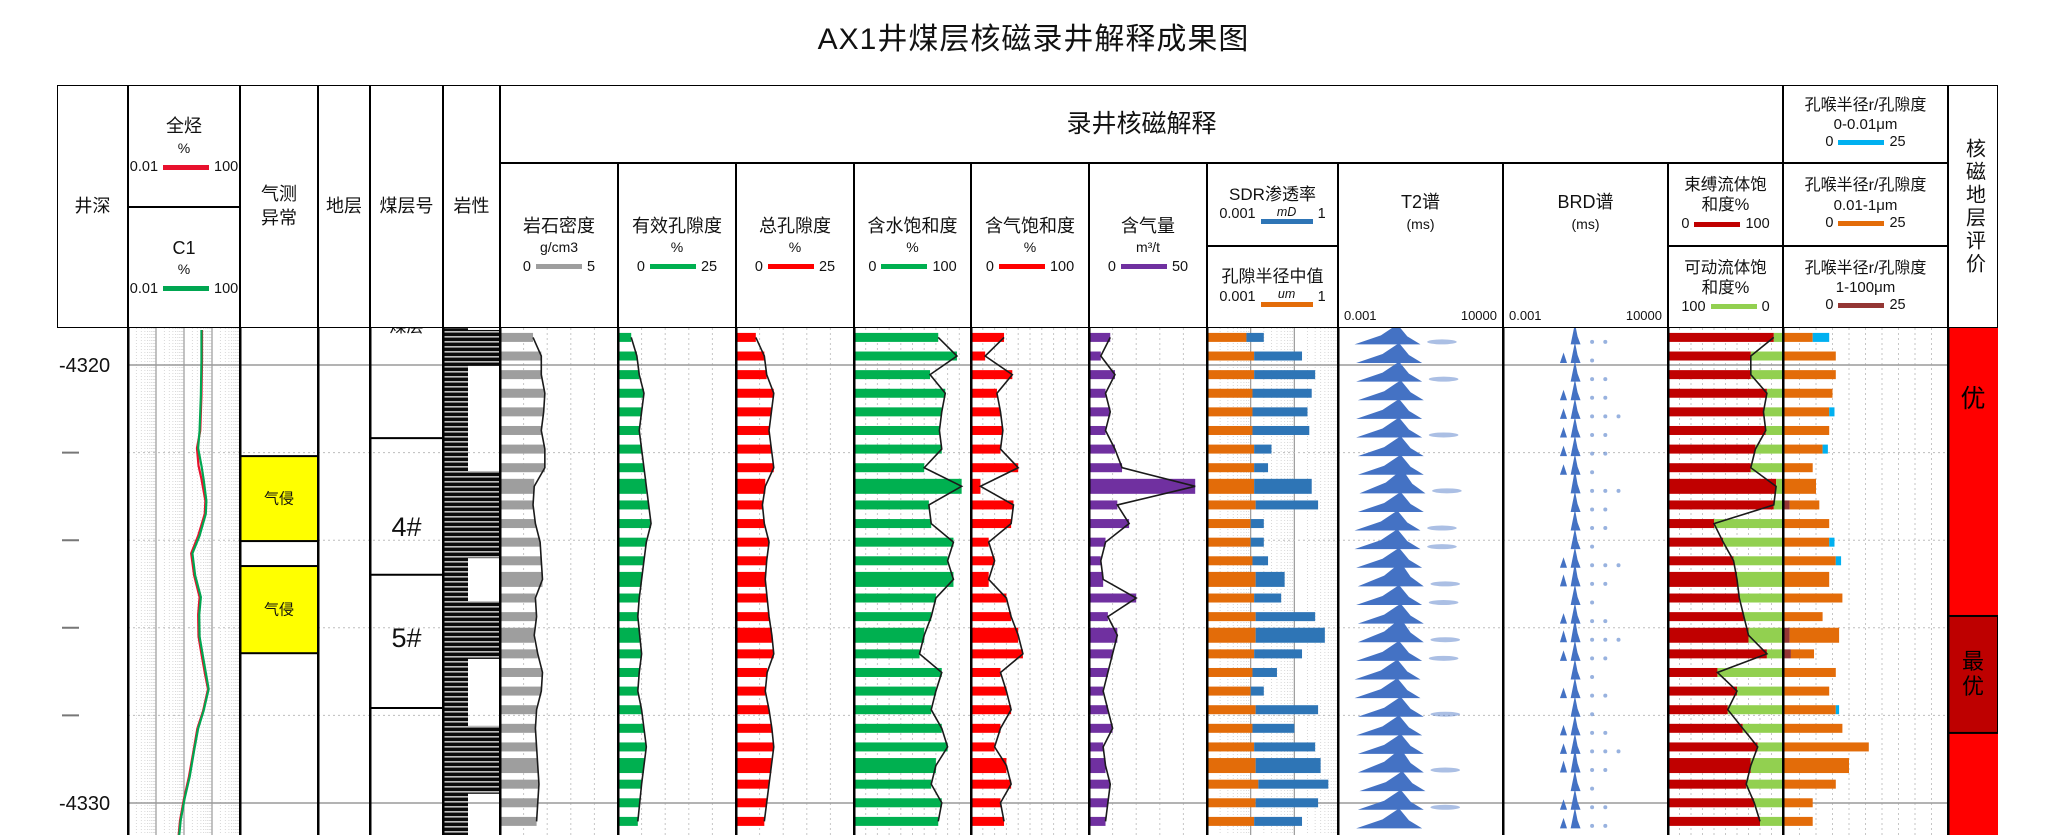 This screenshot has height=835, width=2067. What do you see at coordinates (1972, 399) in the screenshot?
I see `evaluation-good-label: 优` at bounding box center [1972, 399].